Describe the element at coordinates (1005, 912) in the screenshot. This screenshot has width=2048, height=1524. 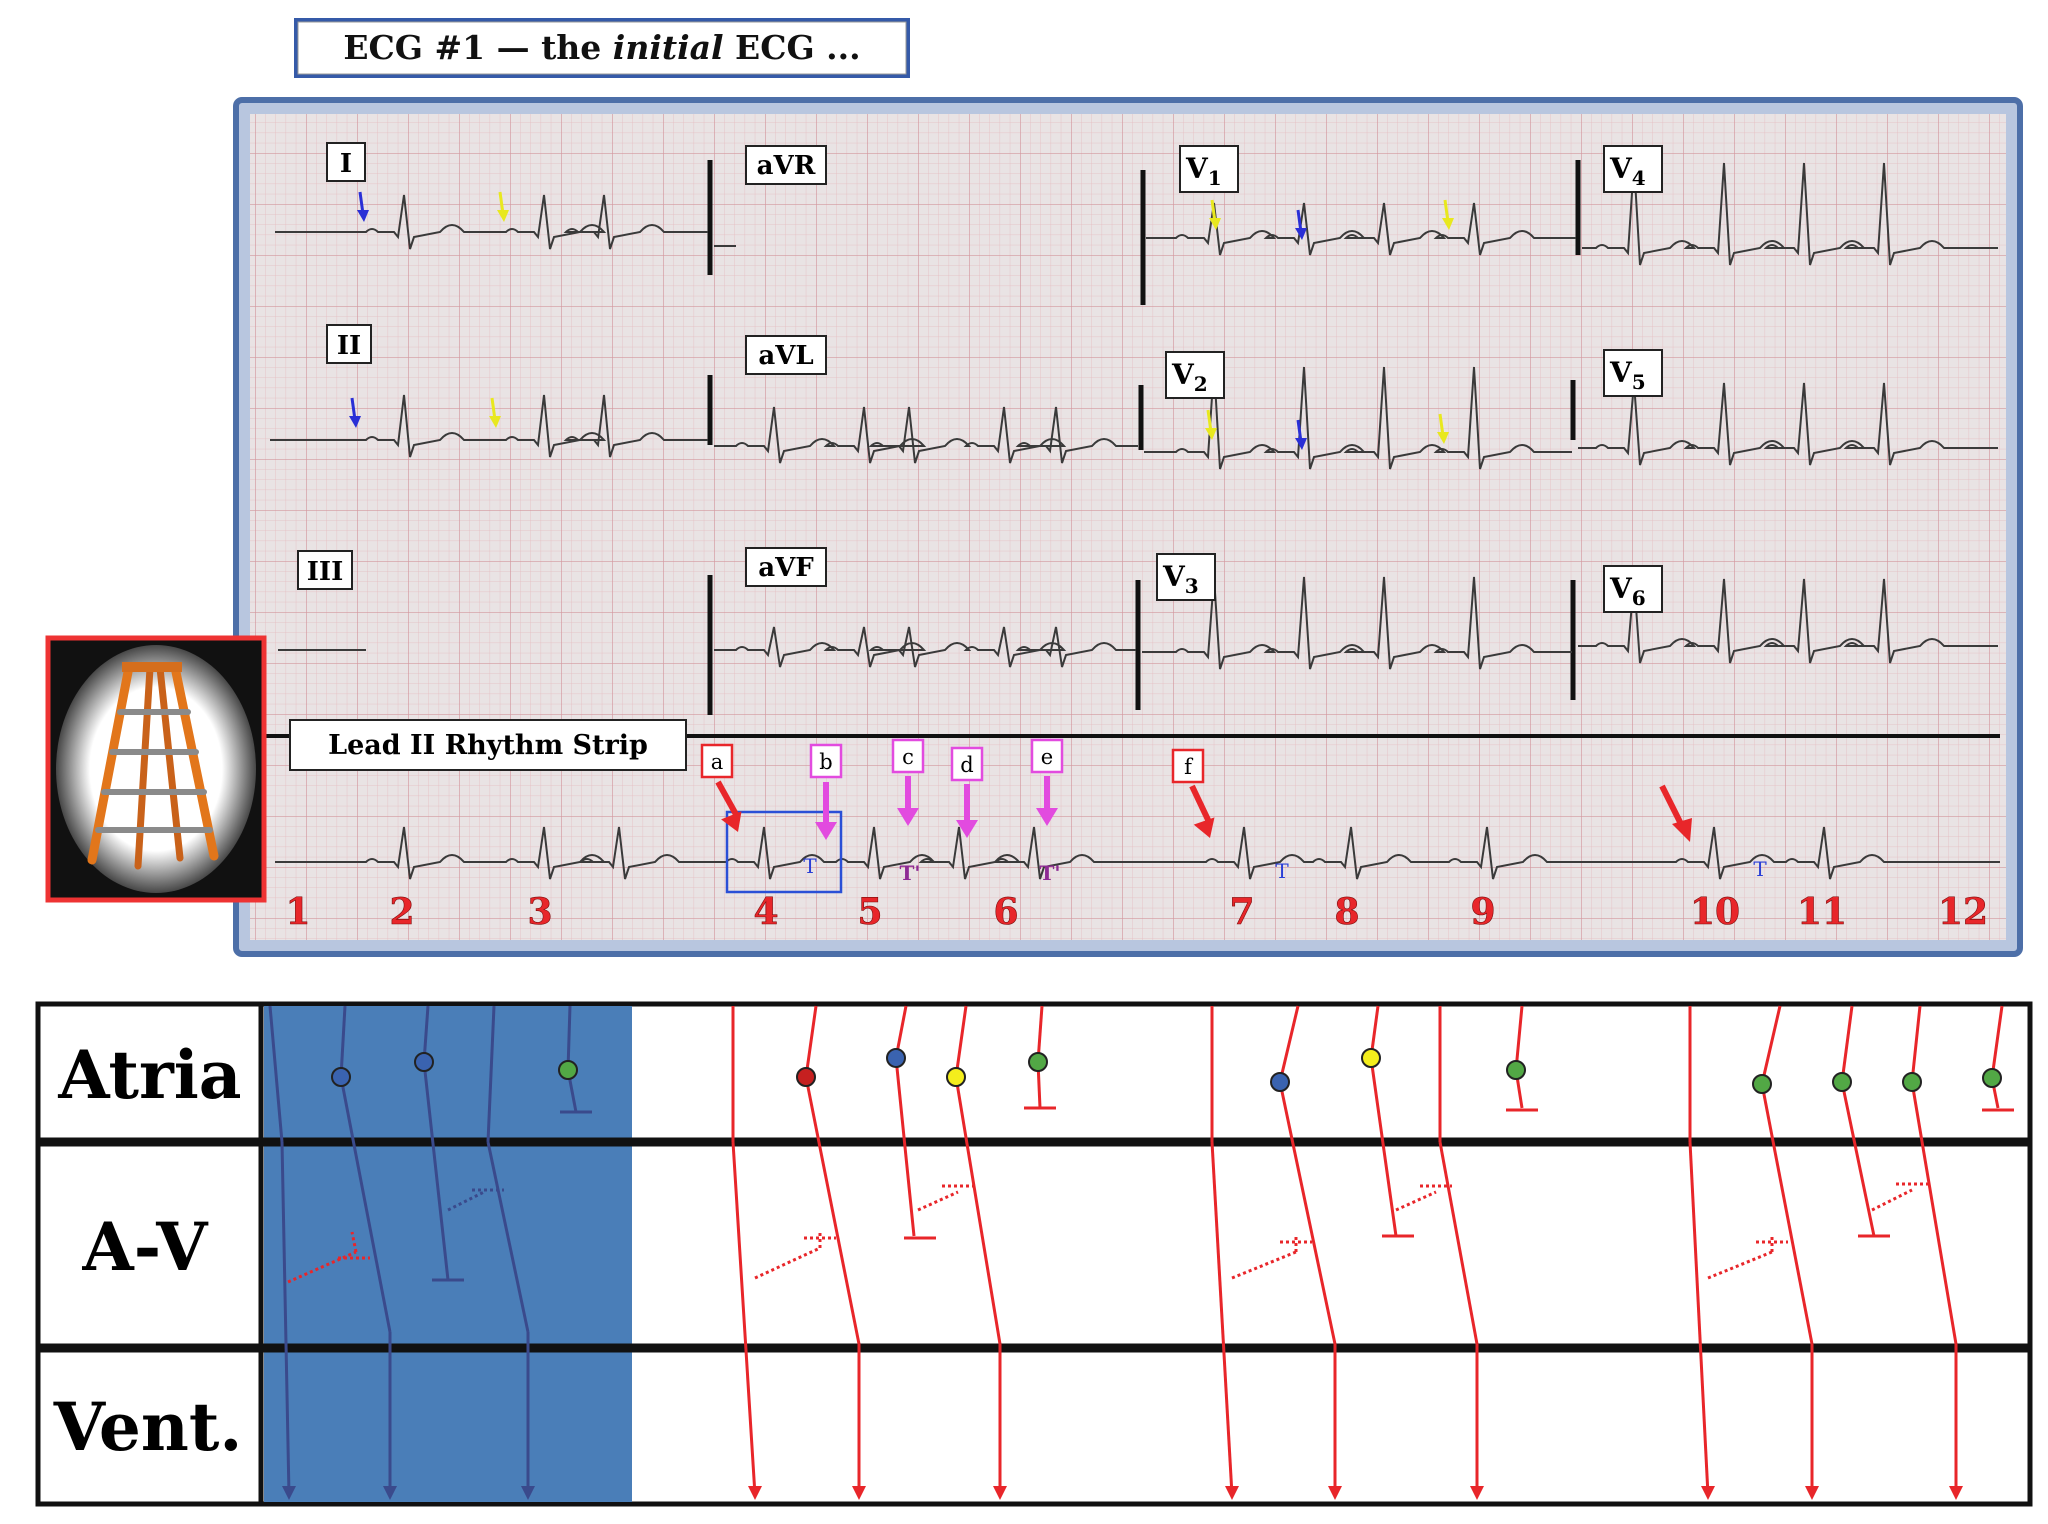
I see `beat-number-6: 6` at that location.